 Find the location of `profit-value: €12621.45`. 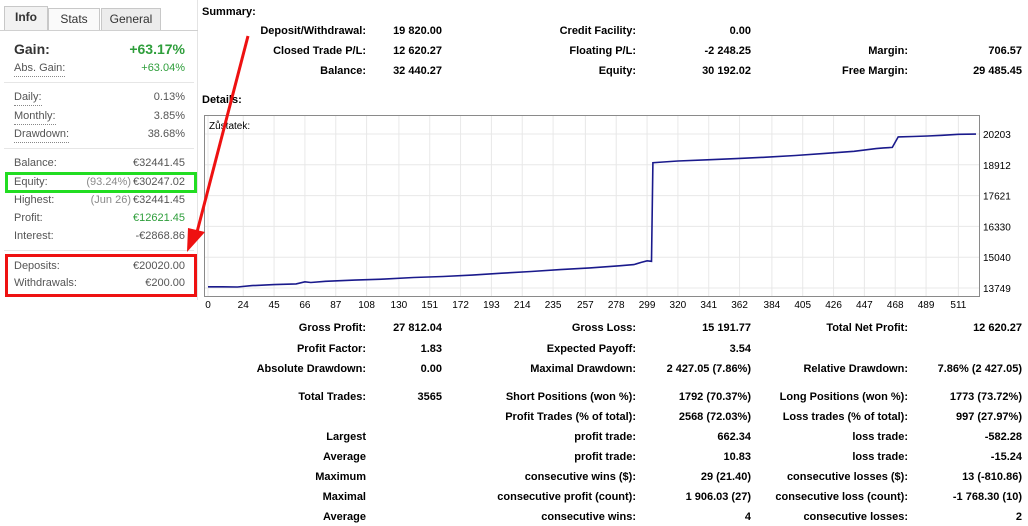

profit-value: €12621.45 is located at coordinates (159, 218).